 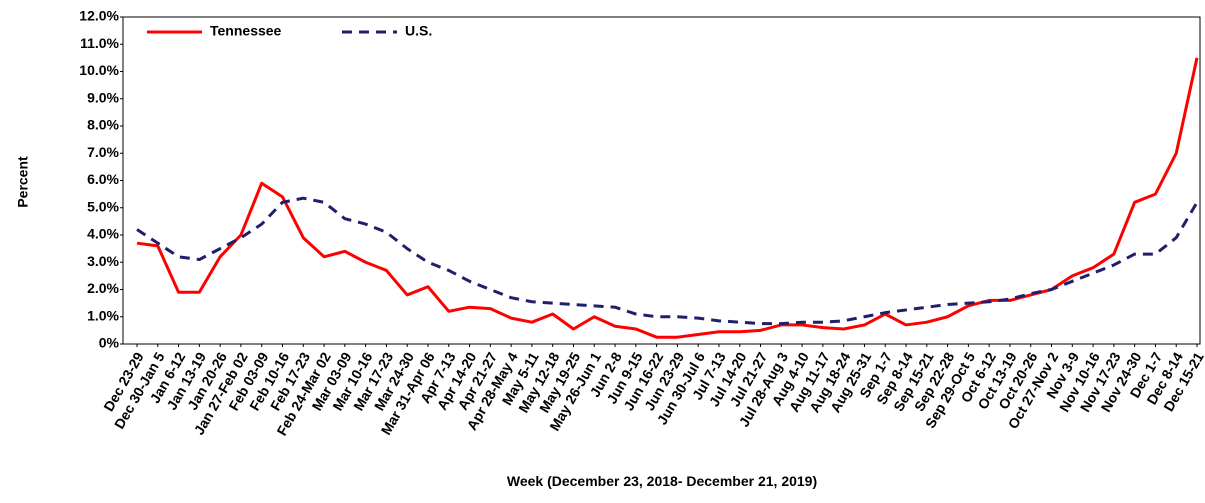 What do you see at coordinates (103, 234) in the screenshot?
I see `y-tick-label: 4.0%` at bounding box center [103, 234].